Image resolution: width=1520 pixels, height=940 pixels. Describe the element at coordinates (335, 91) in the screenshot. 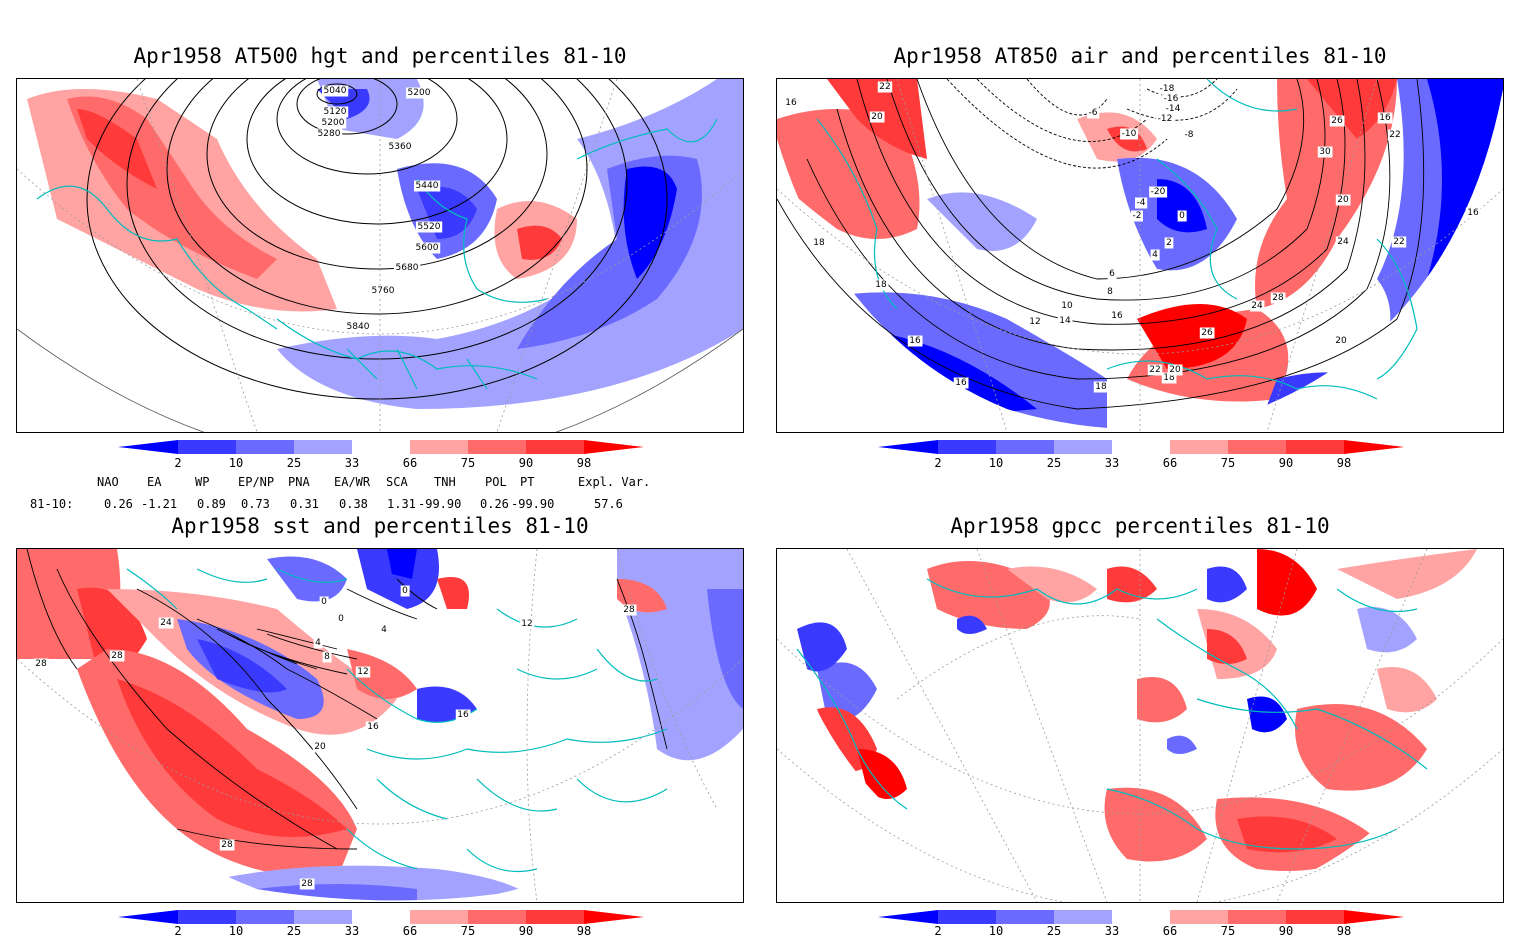

I see `contour-label: 5040` at that location.